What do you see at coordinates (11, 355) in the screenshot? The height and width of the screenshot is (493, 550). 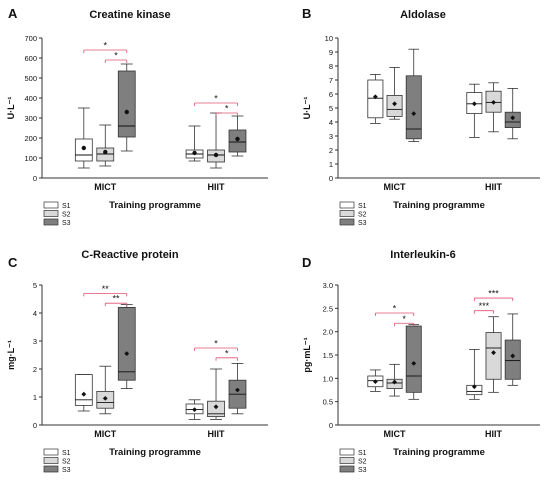 I see `y-axis-label: mg·L⁻¹` at bounding box center [11, 355].